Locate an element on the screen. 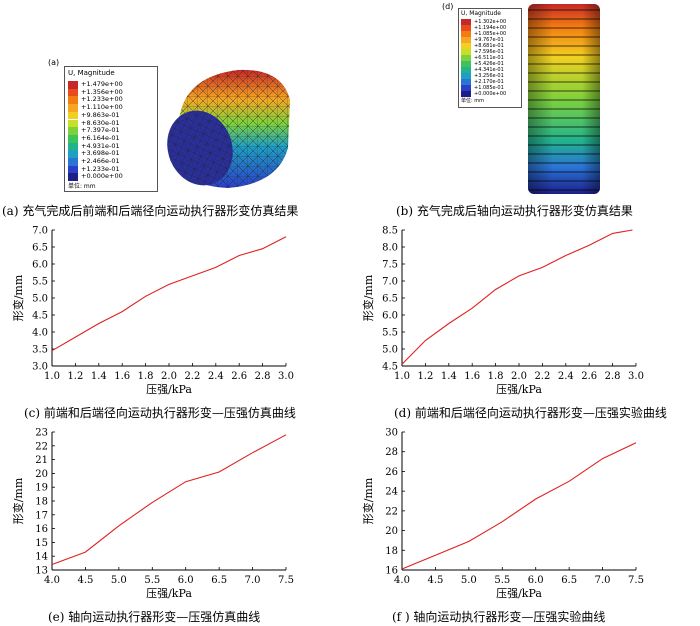  legend-value: +7.397e-01 is located at coordinates (100, 130).